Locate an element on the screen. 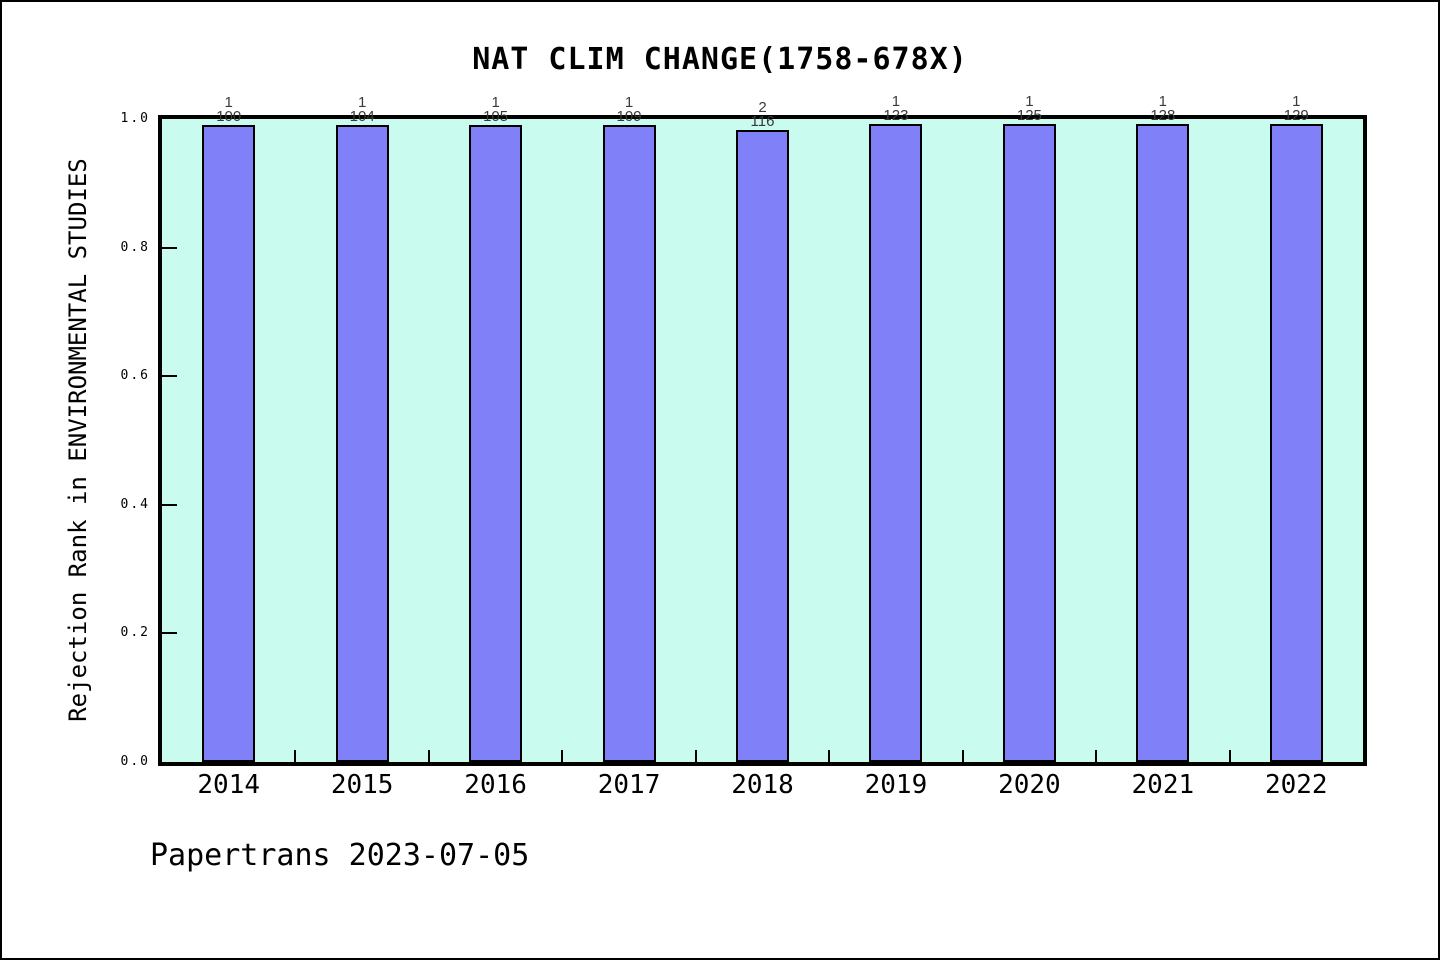 This screenshot has width=1440, height=960. bar-value-label: 1 129 is located at coordinates (1296, 108).